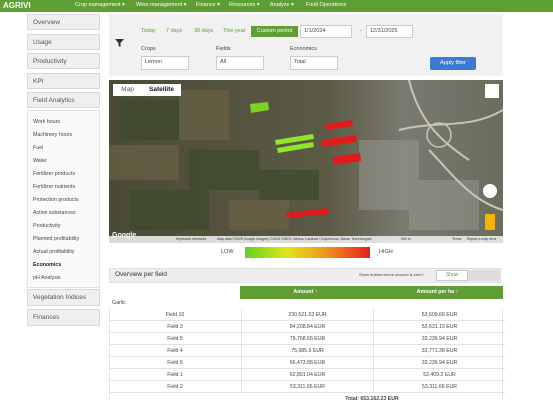 This screenshot has height=400, width=553. Describe the element at coordinates (175, 351) in the screenshot. I see `table-cell: Field 4` at that location.